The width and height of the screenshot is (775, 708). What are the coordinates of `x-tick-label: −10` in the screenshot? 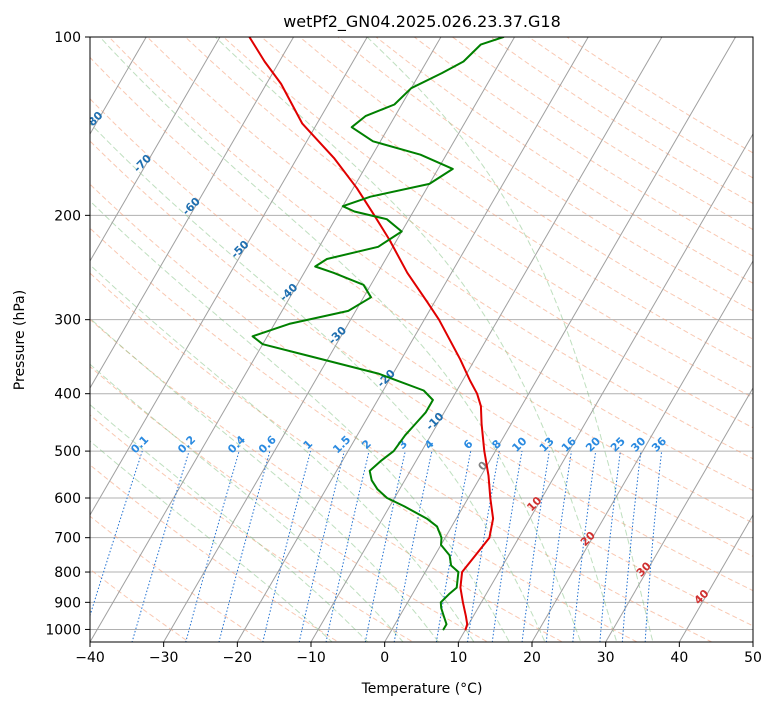 It's located at (311, 658).